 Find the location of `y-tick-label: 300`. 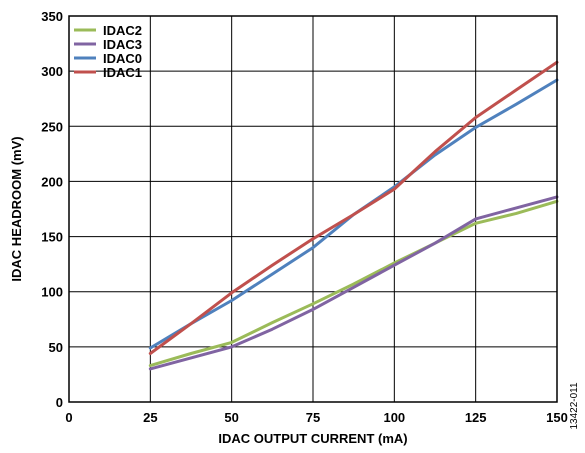

y-tick-label: 300 is located at coordinates (52, 71).